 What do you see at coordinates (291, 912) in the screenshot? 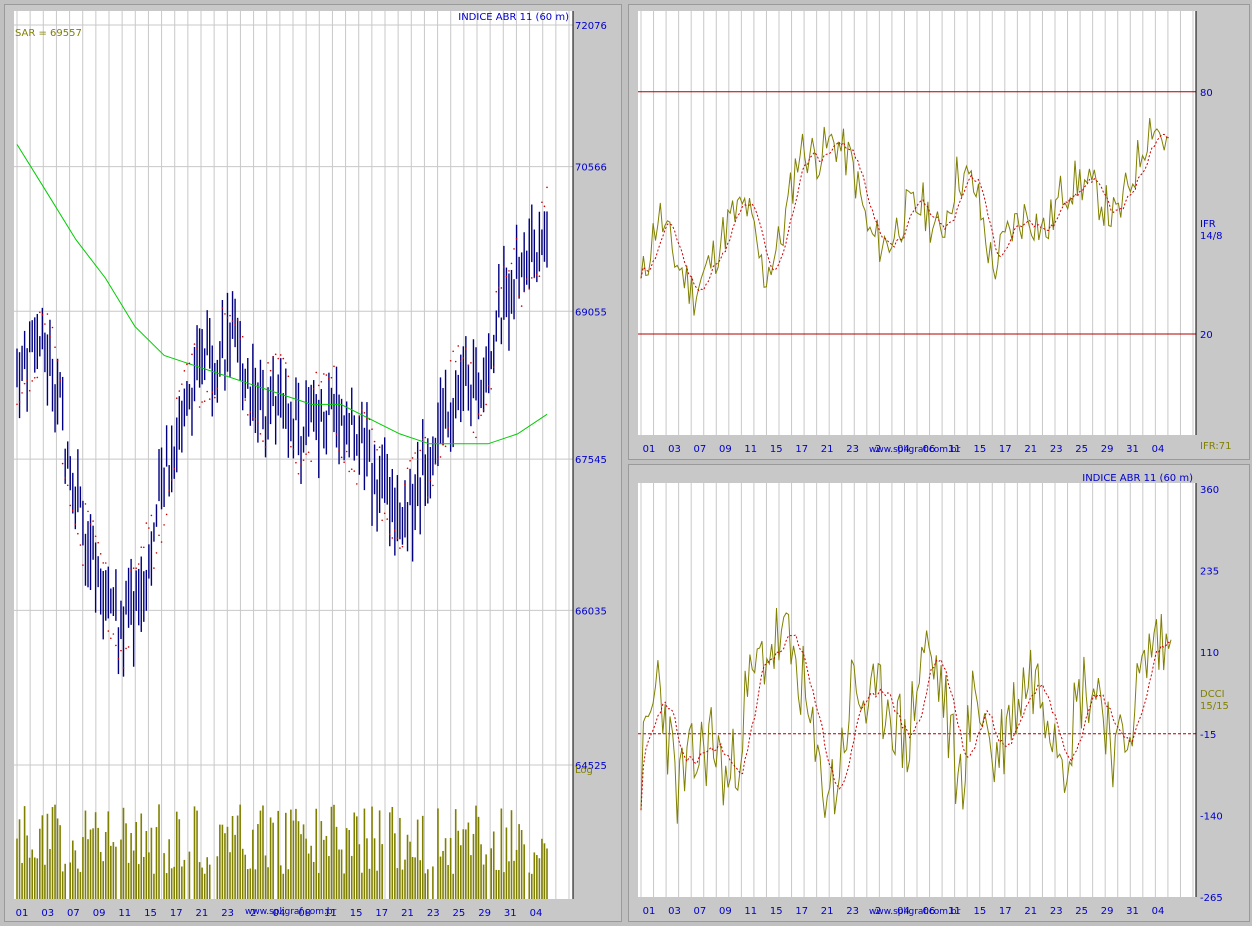
I see `watermark-price: www.spligraf.com.br` at bounding box center [291, 912].